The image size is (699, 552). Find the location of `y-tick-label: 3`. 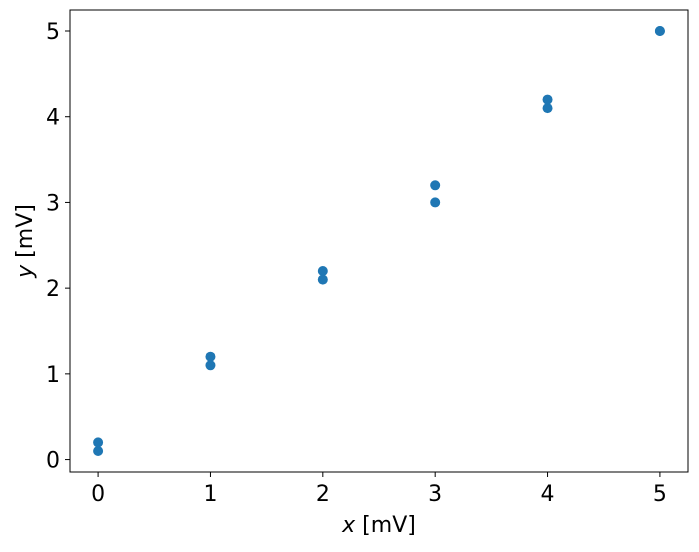

y-tick-label: 3 is located at coordinates (53, 203).